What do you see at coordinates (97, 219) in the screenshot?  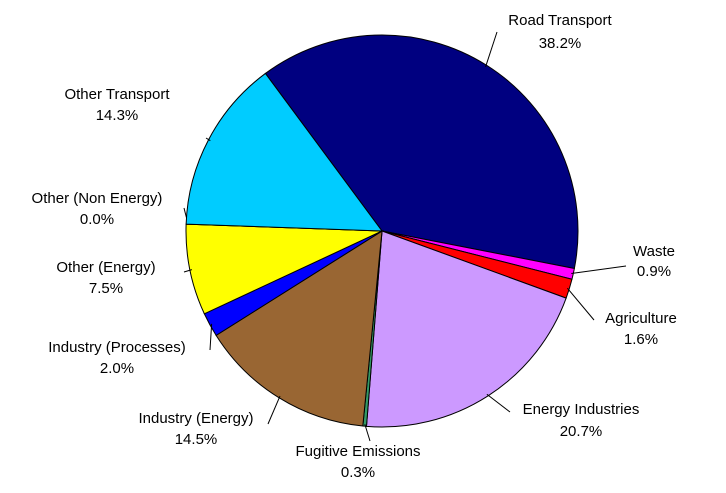 I see `slice-value: 0.0%` at bounding box center [97, 219].